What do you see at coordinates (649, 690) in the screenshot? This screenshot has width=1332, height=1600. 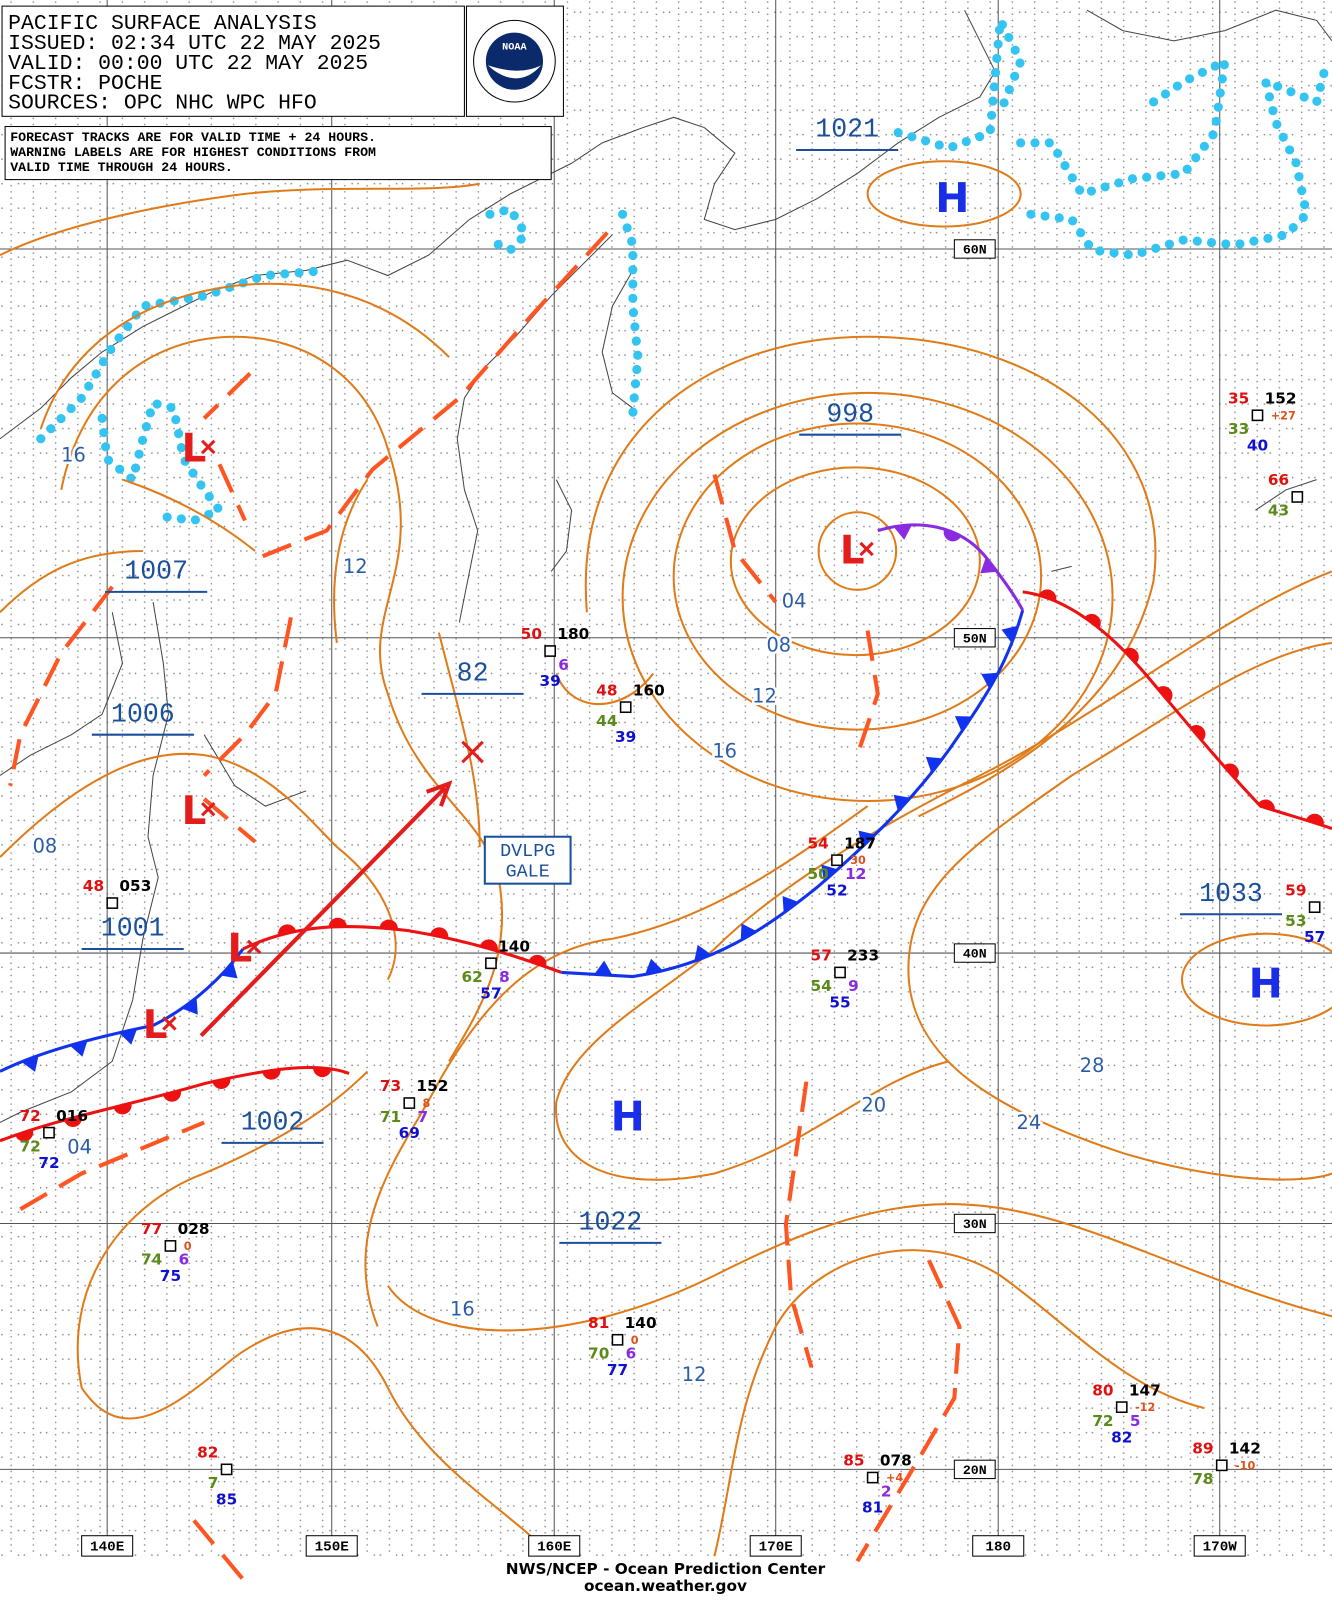 I see `station-pressure: 160` at bounding box center [649, 690].